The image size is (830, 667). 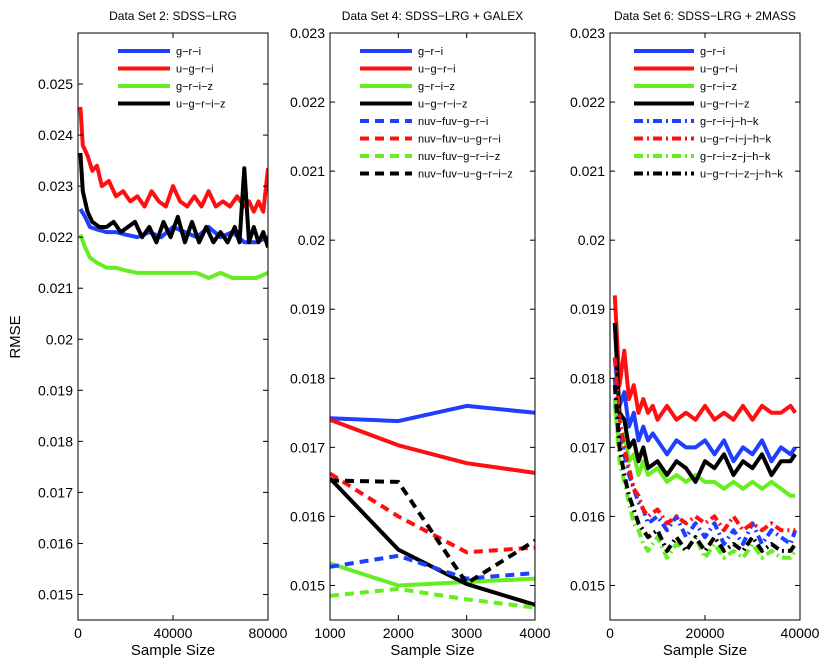 What do you see at coordinates (741, 175) in the screenshot?
I see `legend-label: u−g−r−i−z−j−h−k` at bounding box center [741, 175].